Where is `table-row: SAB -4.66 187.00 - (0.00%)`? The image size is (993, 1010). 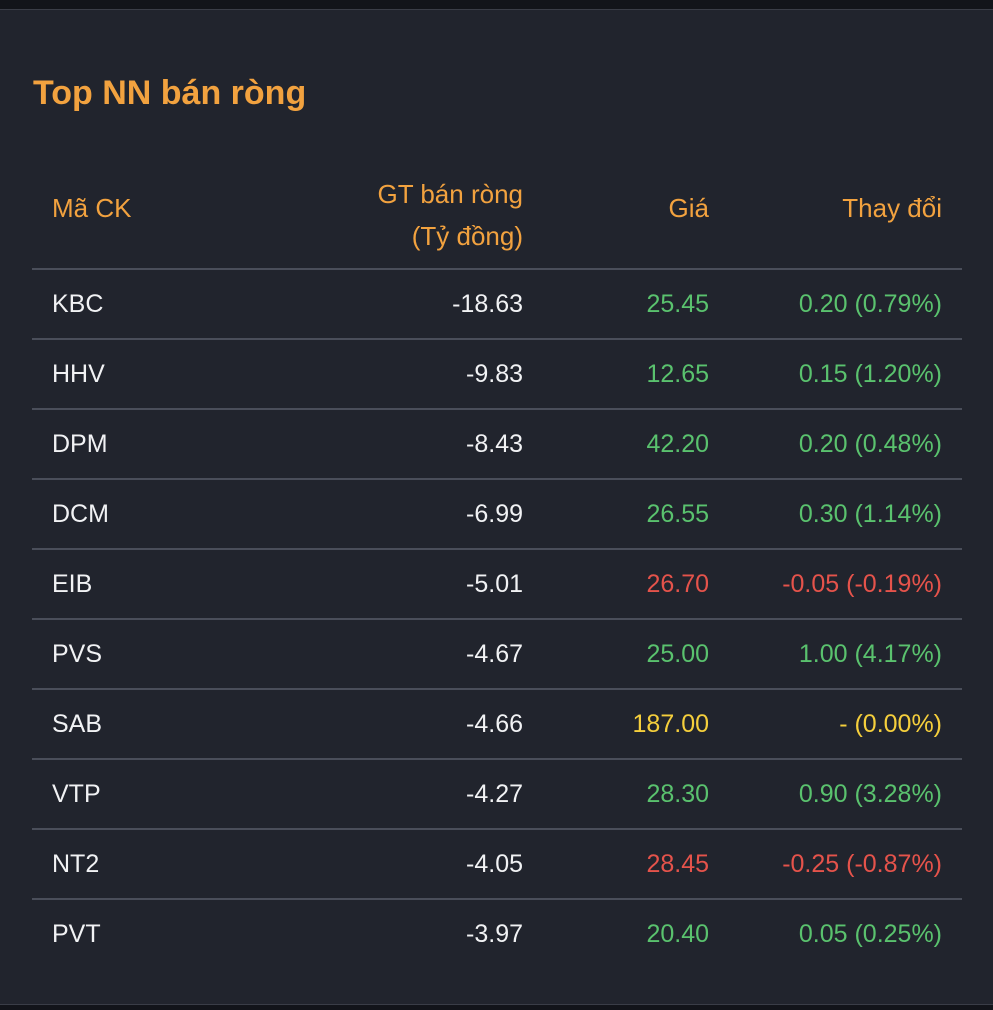 table-row: SAB -4.66 187.00 - (0.00%) is located at coordinates (497, 725).